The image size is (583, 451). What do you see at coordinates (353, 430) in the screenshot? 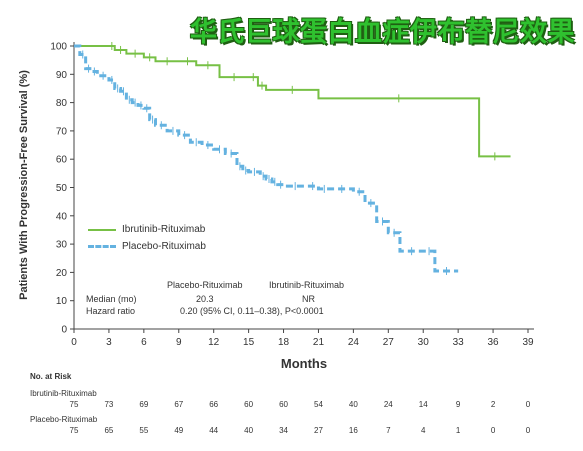
I see `risk-count: 16` at bounding box center [353, 430].